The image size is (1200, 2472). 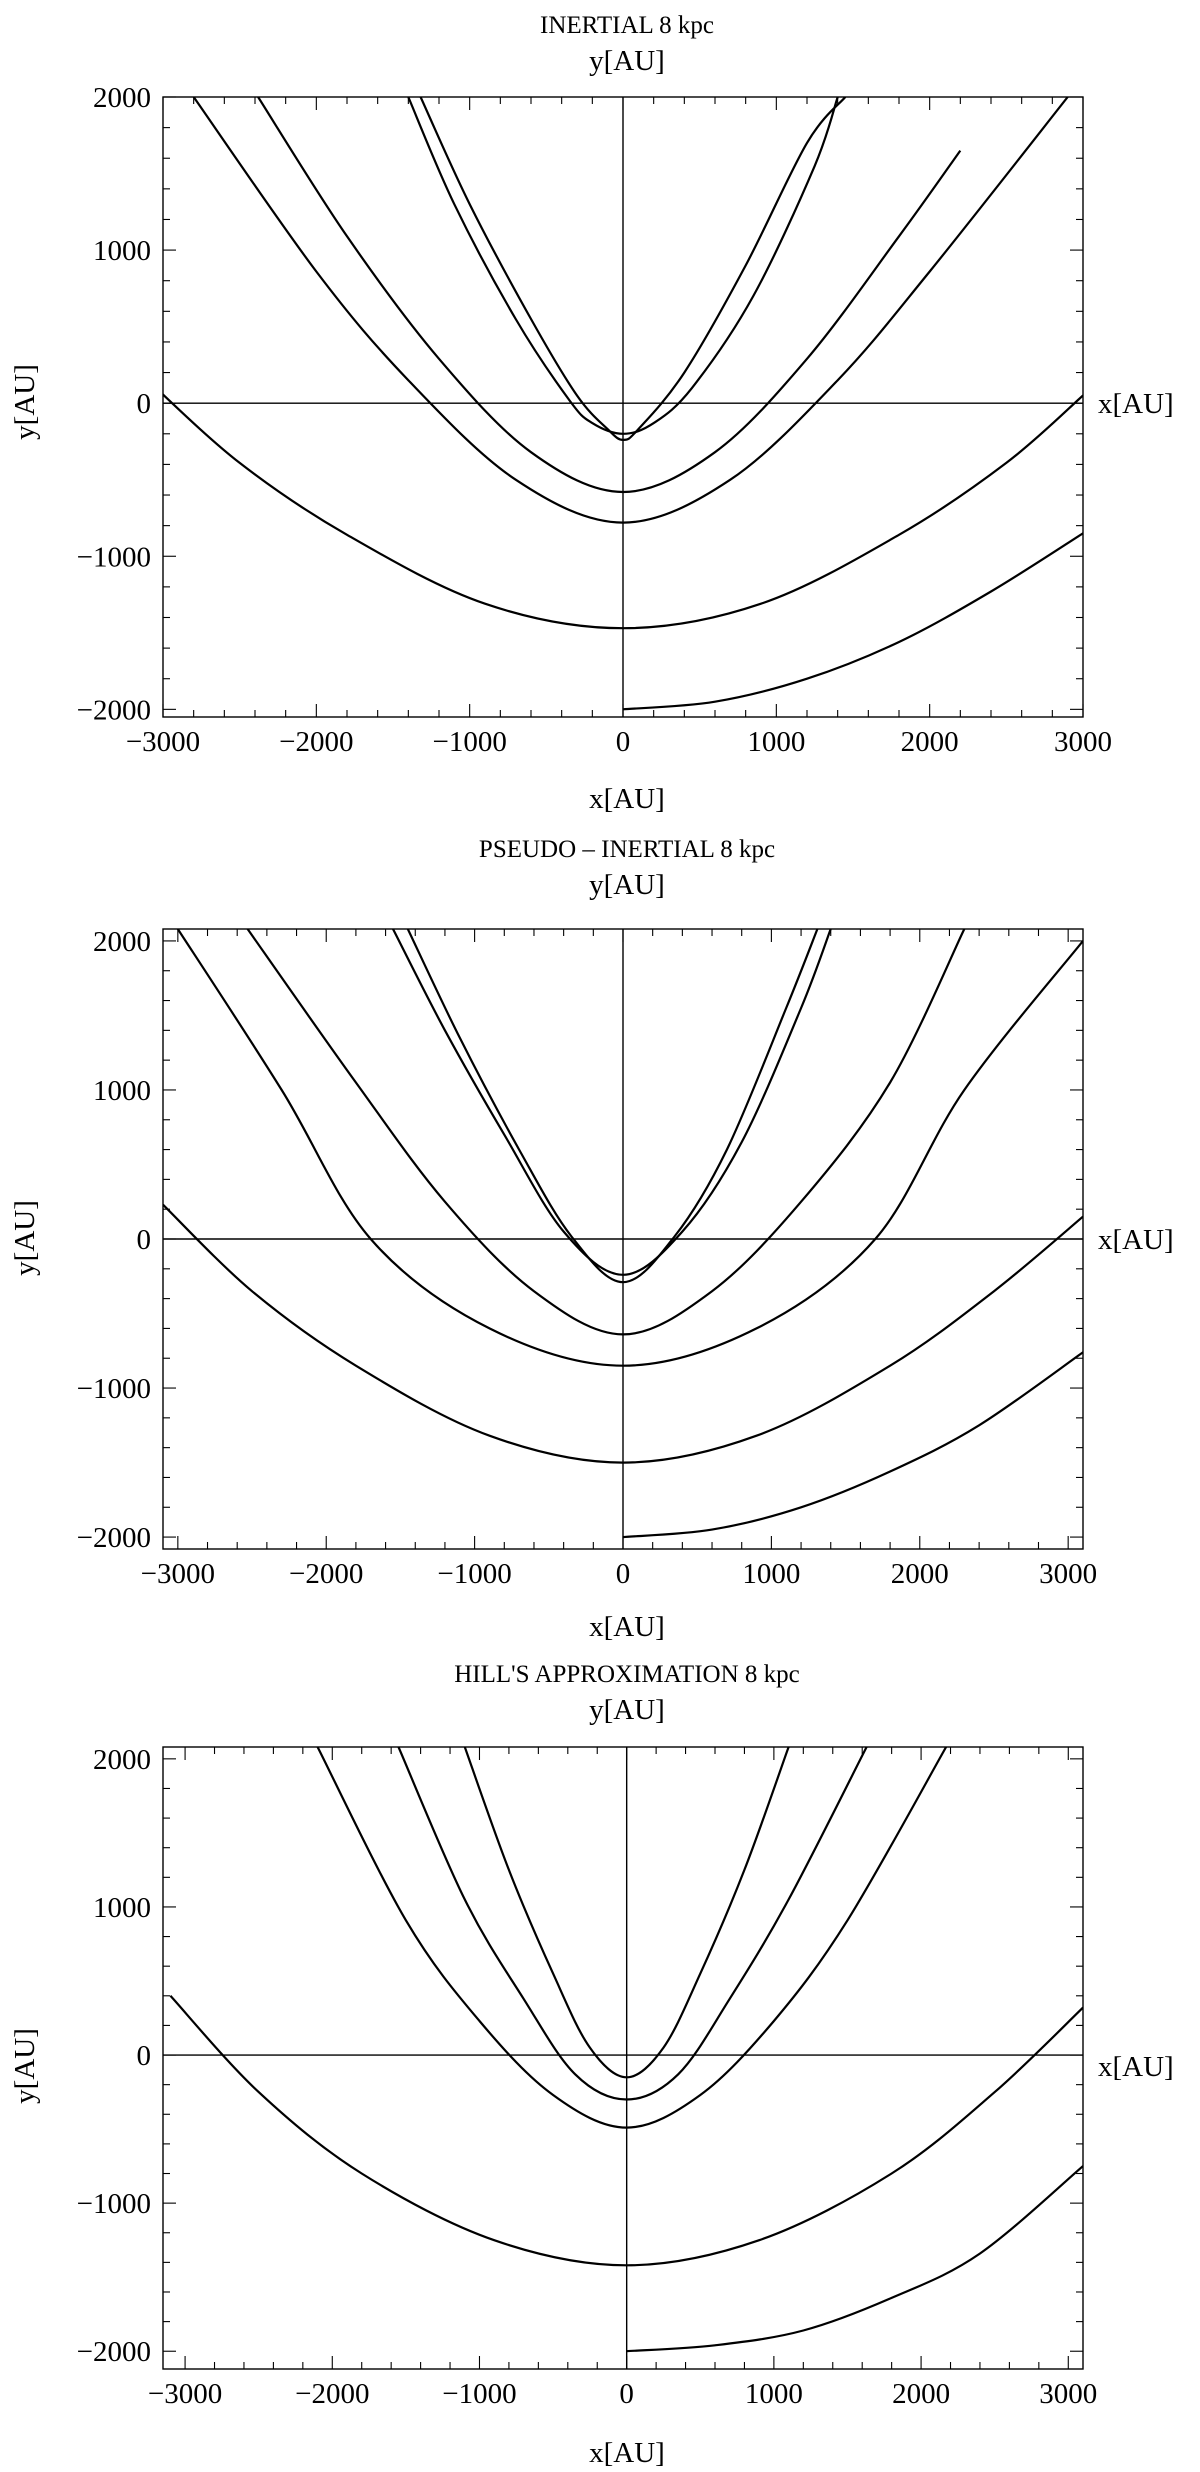 What do you see at coordinates (627, 25) in the screenshot?
I see `chart-title: INERTIAL 8 kpc` at bounding box center [627, 25].